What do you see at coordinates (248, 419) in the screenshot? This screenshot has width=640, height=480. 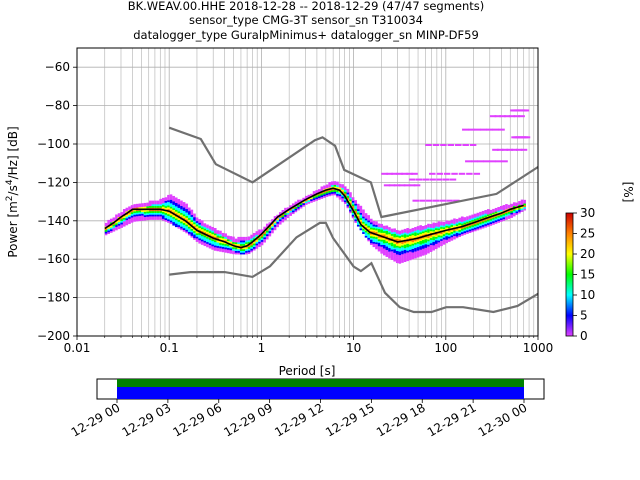 I see `timeline-tick-label: 12-29 09` at bounding box center [248, 419].